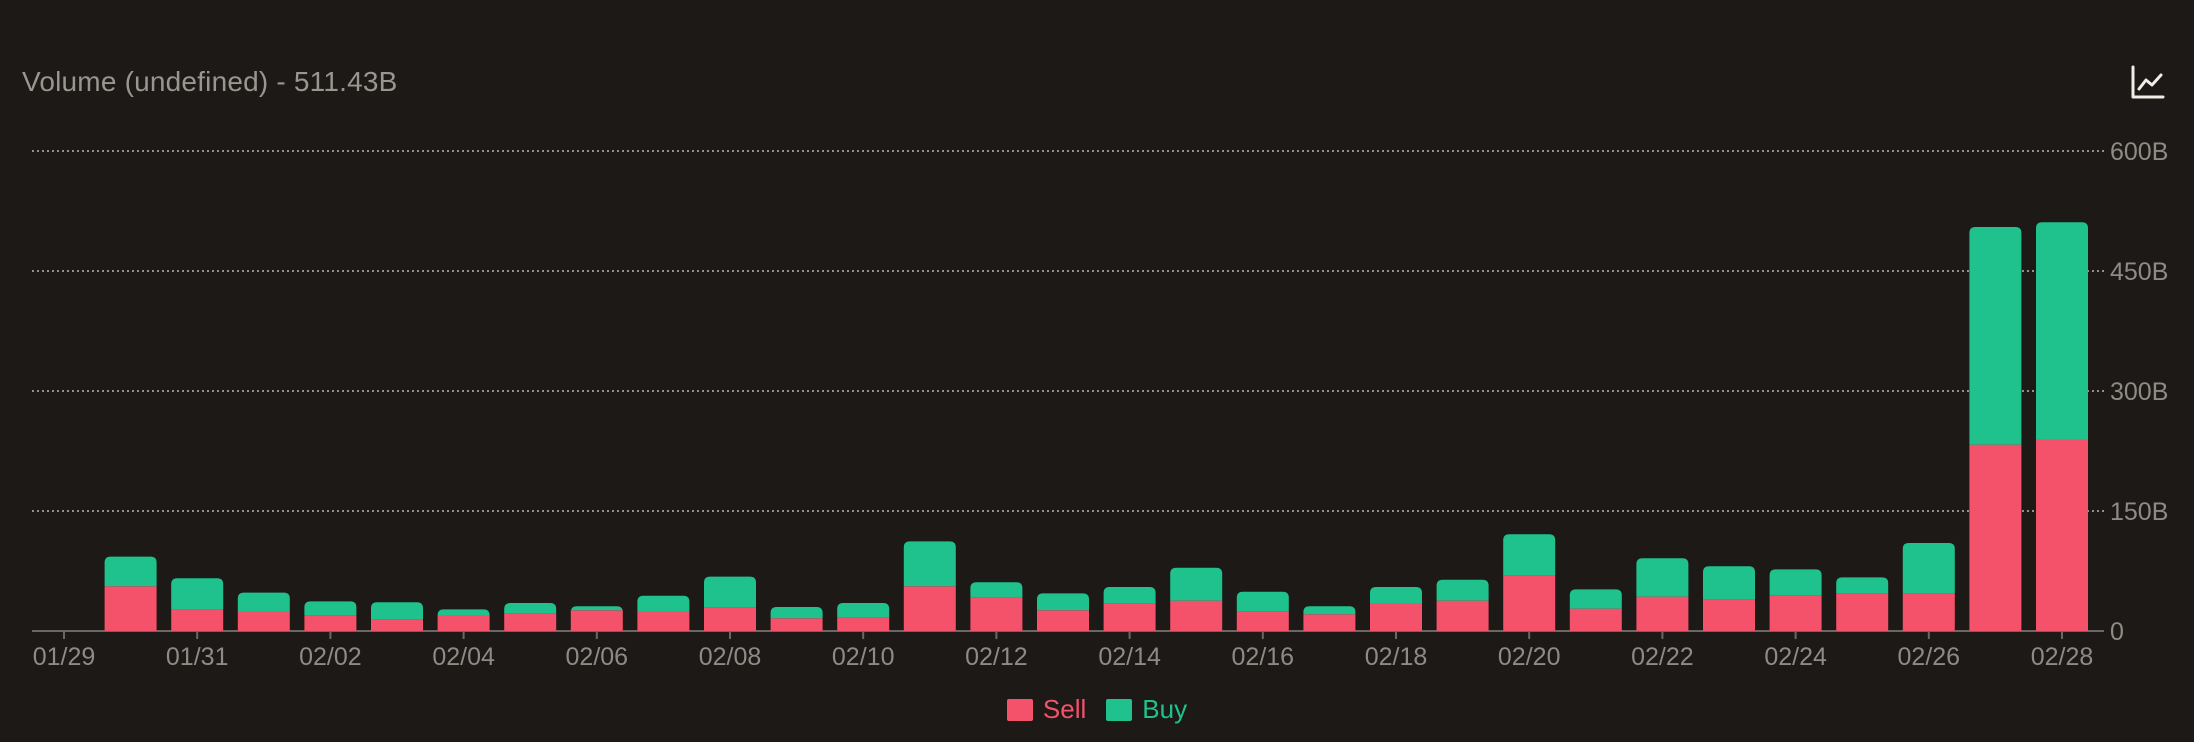 The width and height of the screenshot is (2194, 742). Describe the element at coordinates (1129, 657) in the screenshot. I see `x-tick-label: 02/14` at that location.